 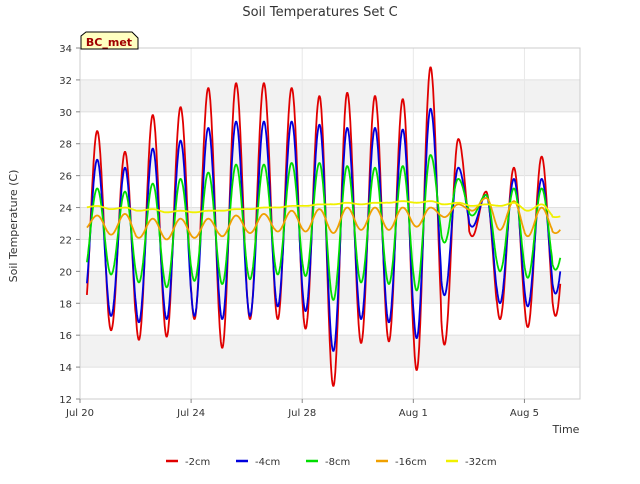 I want to click on legend-label: -16cm, so click(x=411, y=462).